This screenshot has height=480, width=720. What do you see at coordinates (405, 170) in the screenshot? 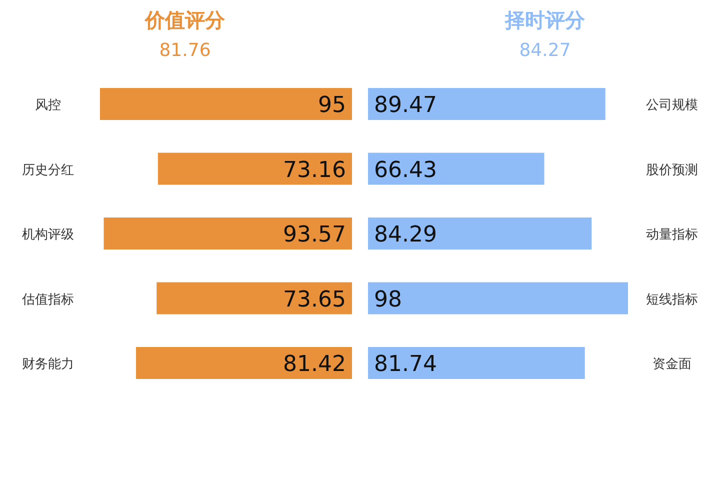
I see `data-label: 66.43` at bounding box center [405, 170].